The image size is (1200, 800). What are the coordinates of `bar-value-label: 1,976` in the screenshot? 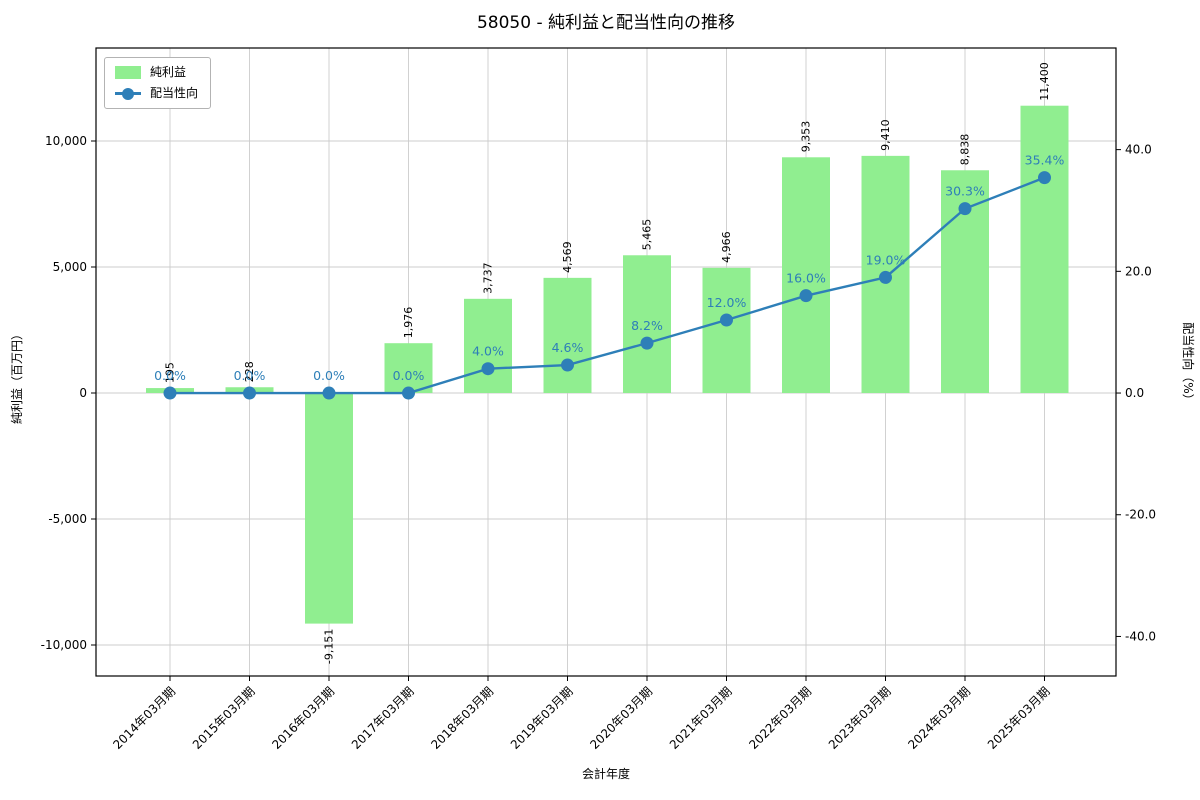 It's located at (408, 323).